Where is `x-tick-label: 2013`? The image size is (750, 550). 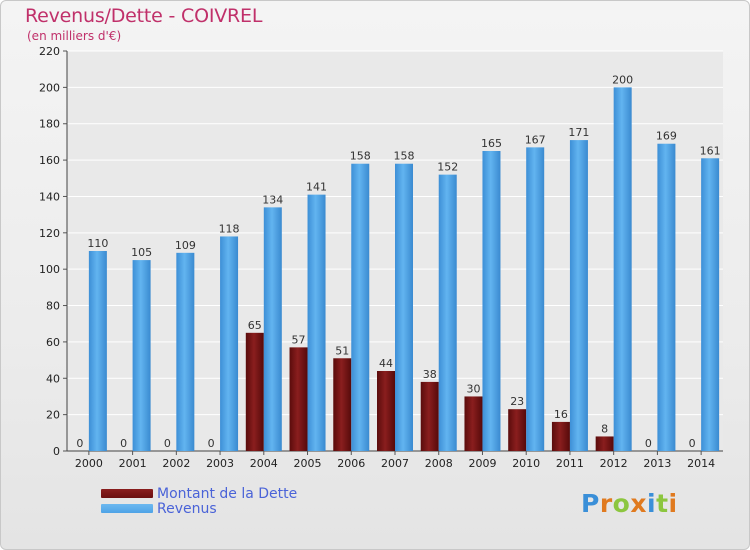
x-tick-label: 2013 is located at coordinates (657, 463).